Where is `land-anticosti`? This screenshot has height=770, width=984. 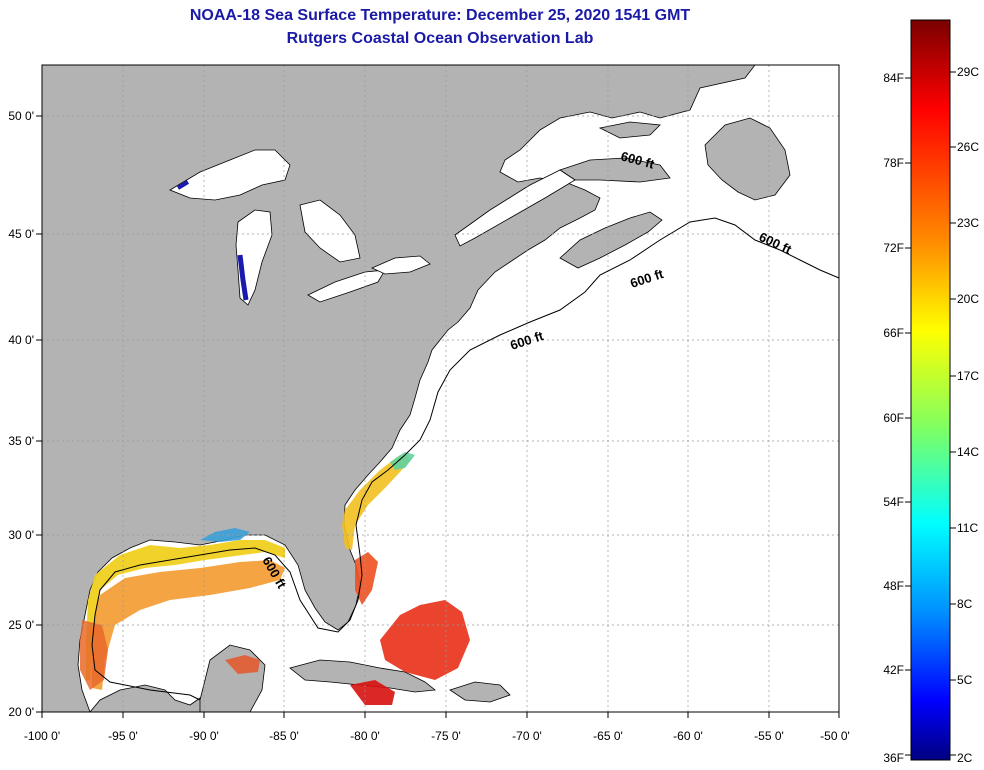
land-anticosti is located at coordinates (629, 130).